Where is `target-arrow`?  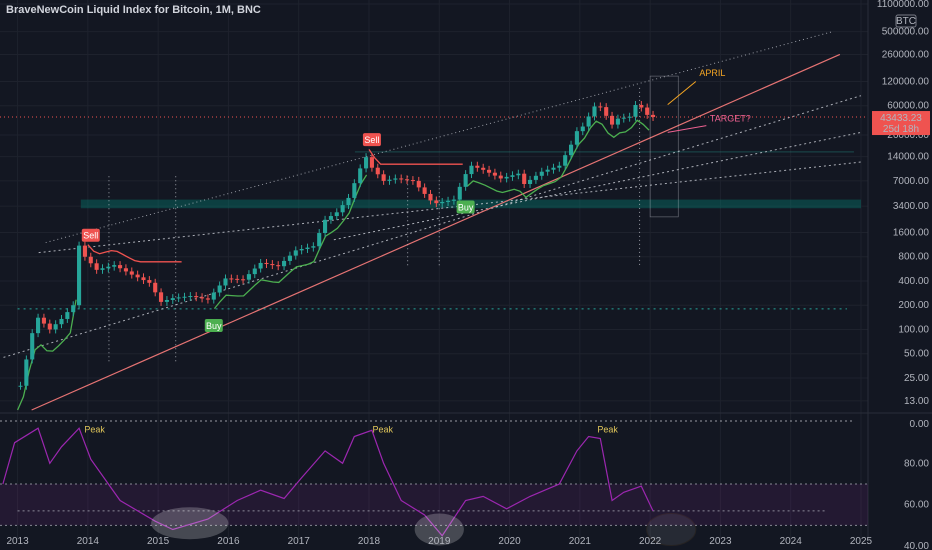
target-arrow is located at coordinates (687, 129).